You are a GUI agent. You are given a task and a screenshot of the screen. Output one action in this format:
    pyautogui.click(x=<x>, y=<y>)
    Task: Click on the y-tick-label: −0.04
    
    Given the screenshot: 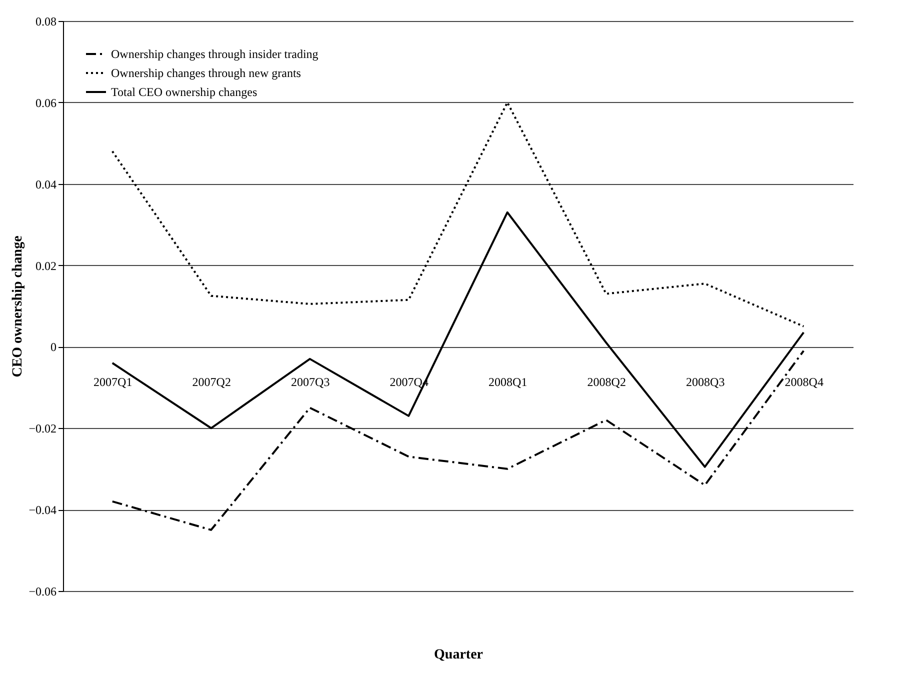 What is the action you would take?
    pyautogui.click(x=42, y=510)
    